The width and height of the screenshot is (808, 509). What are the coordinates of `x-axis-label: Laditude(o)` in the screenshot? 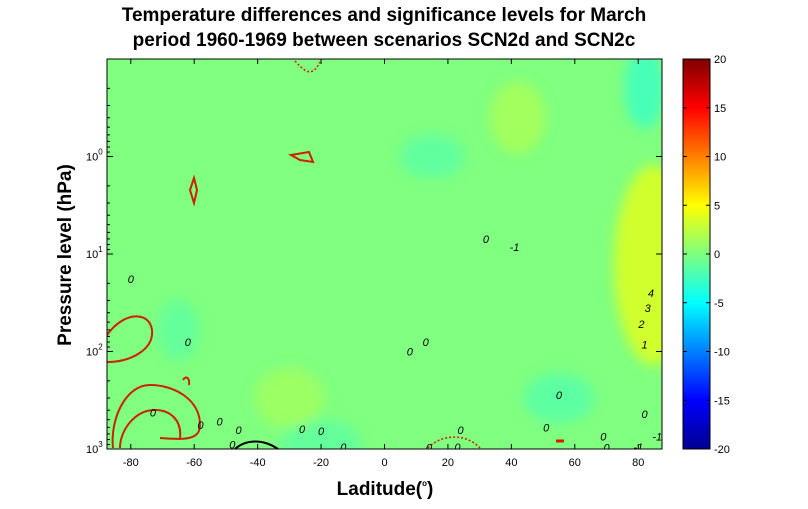 It's located at (385, 489).